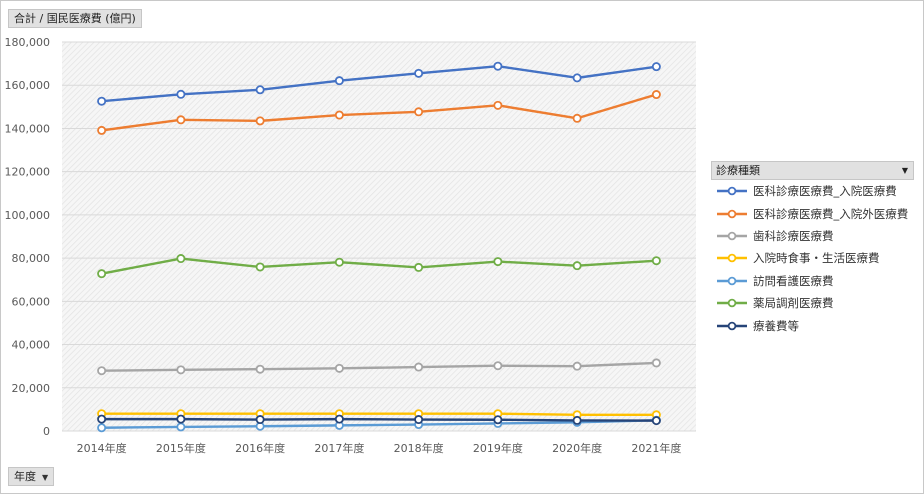 This screenshot has width=924, height=494. What do you see at coordinates (812, 281) in the screenshot?
I see `legend-item: 訪問看護医療費` at bounding box center [812, 281].